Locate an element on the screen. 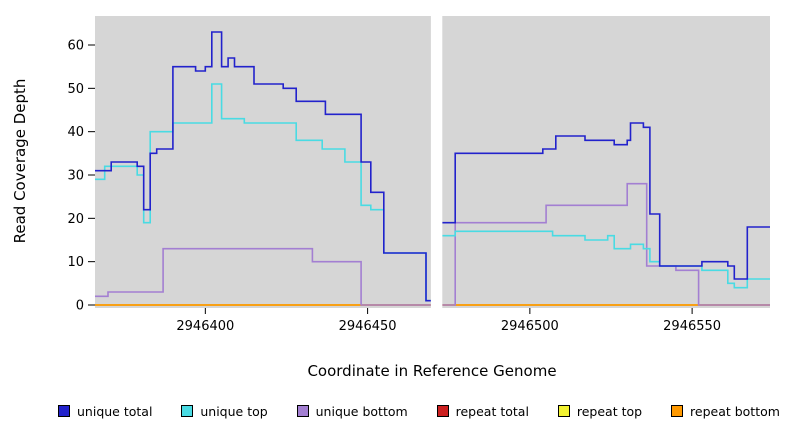  legend-item-unique-top: unique top is located at coordinates (224, 411).